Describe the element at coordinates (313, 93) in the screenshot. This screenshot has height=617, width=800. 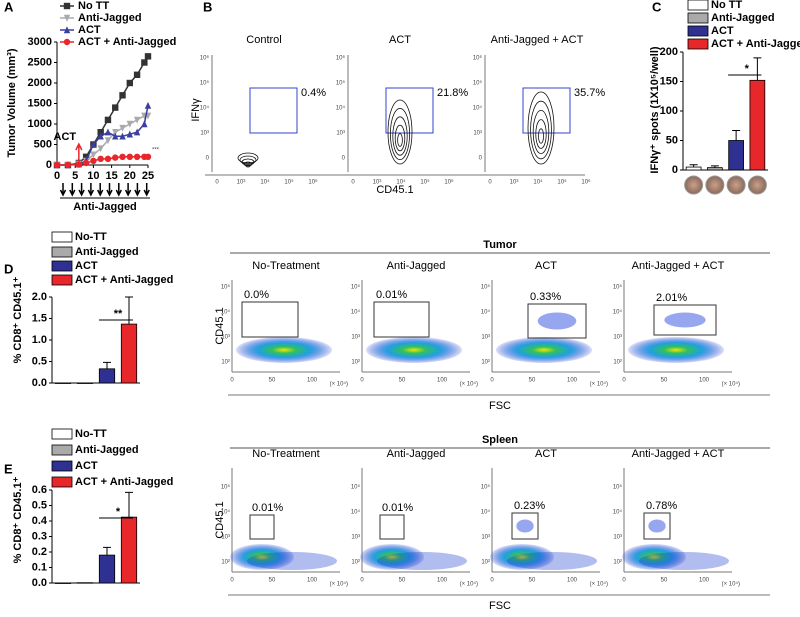
I see `gate-percent: 0.4%` at that location.